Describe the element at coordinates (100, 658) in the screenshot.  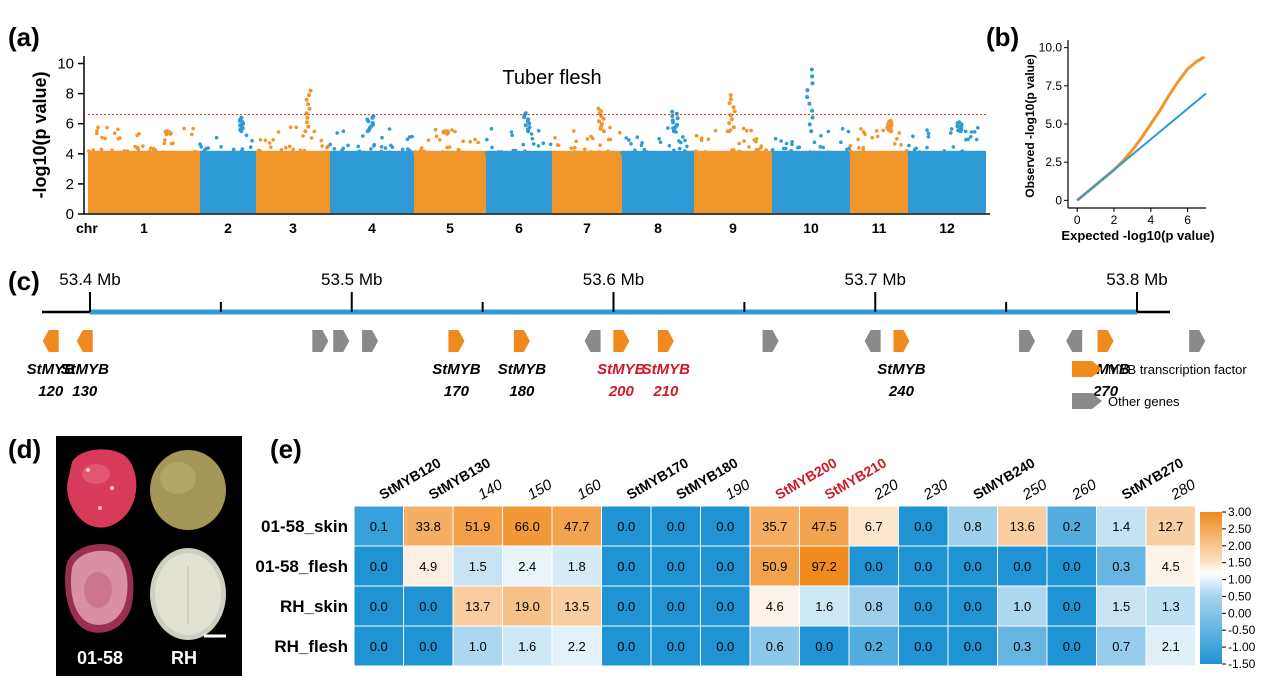
I see `sample-label-01-58: 01-58` at that location.